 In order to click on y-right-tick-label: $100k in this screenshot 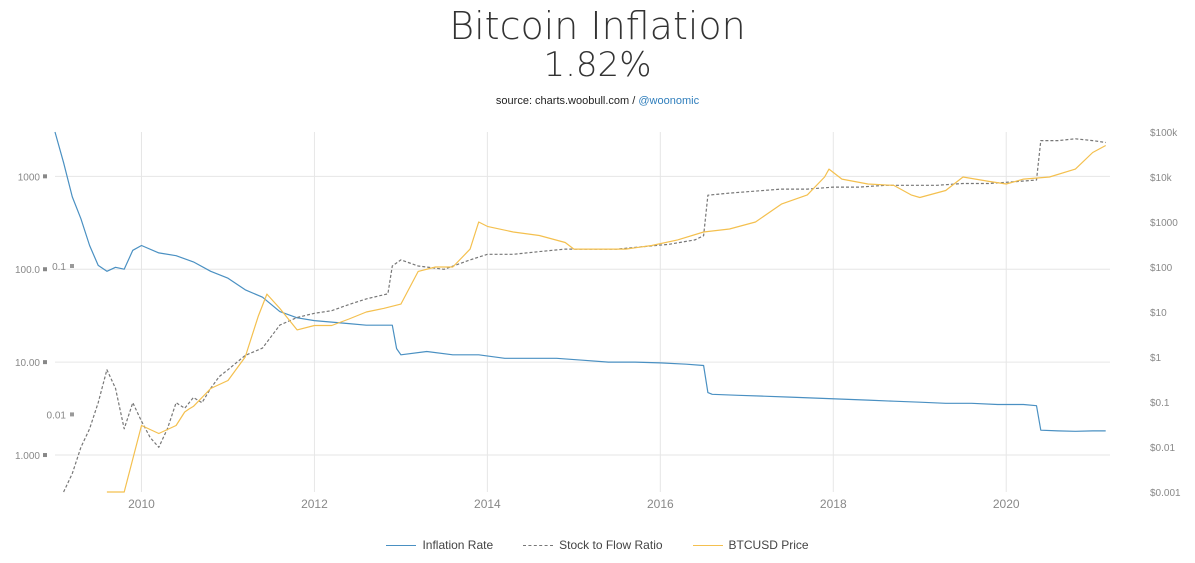, I will do `click(1164, 133)`.